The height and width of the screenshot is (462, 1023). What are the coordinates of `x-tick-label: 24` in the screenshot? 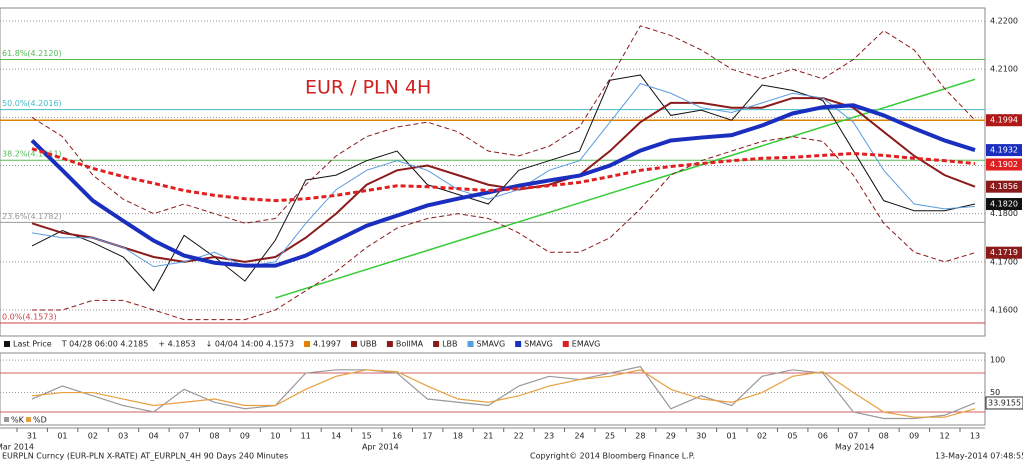 It's located at (579, 436).